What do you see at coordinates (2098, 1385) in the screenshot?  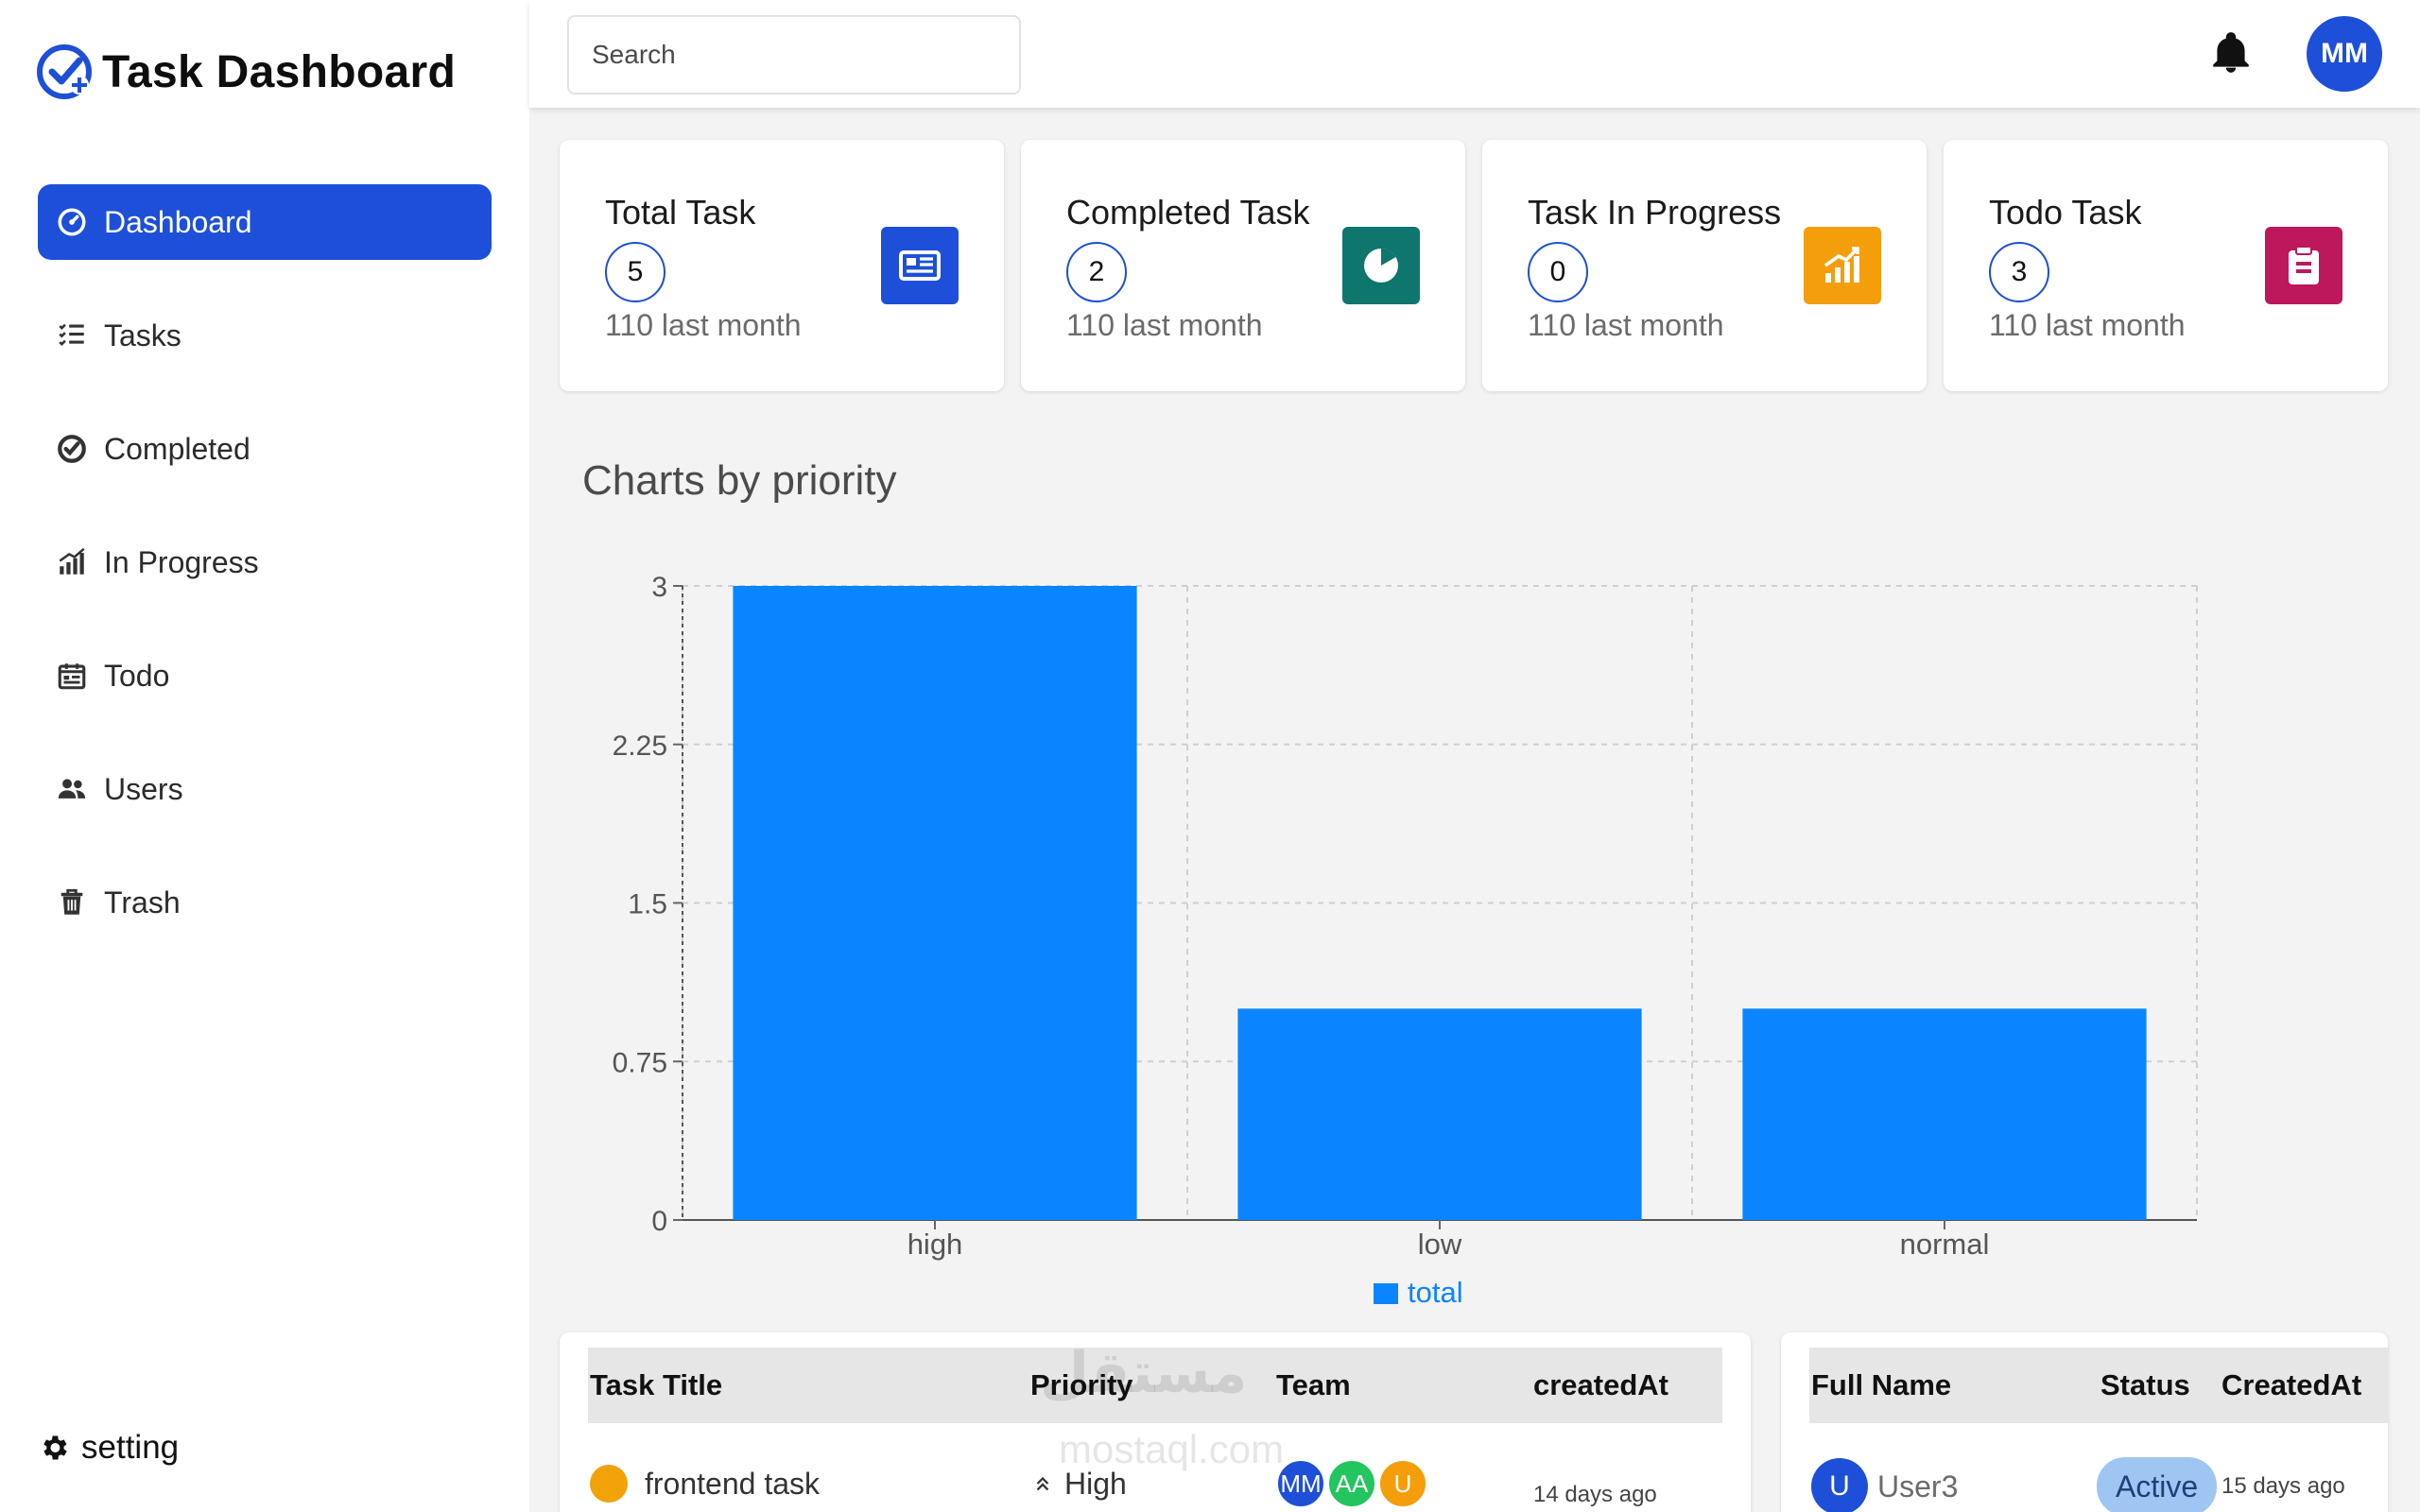 I see `users-table-header: Full Name Status CreatedAt` at bounding box center [2098, 1385].